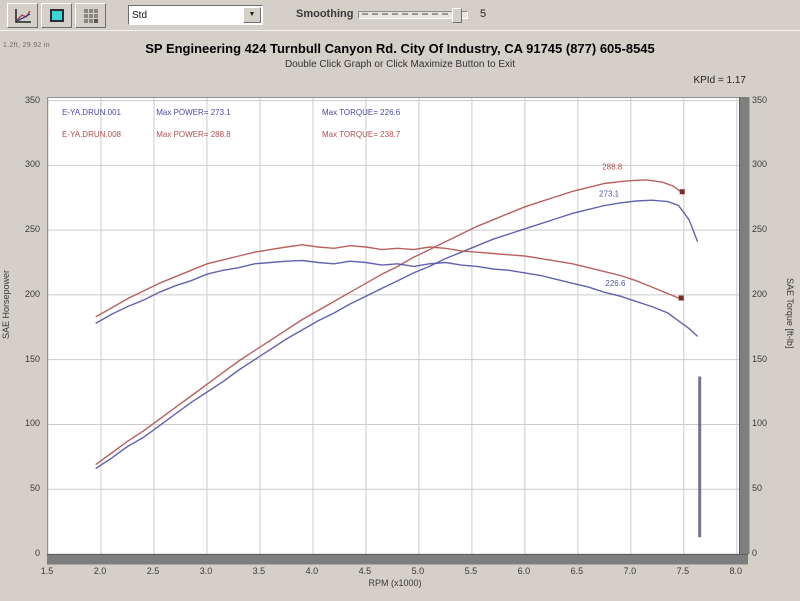 This screenshot has width=800, height=601. What do you see at coordinates (410, 14) in the screenshot?
I see `slider-ticks` at bounding box center [410, 14].